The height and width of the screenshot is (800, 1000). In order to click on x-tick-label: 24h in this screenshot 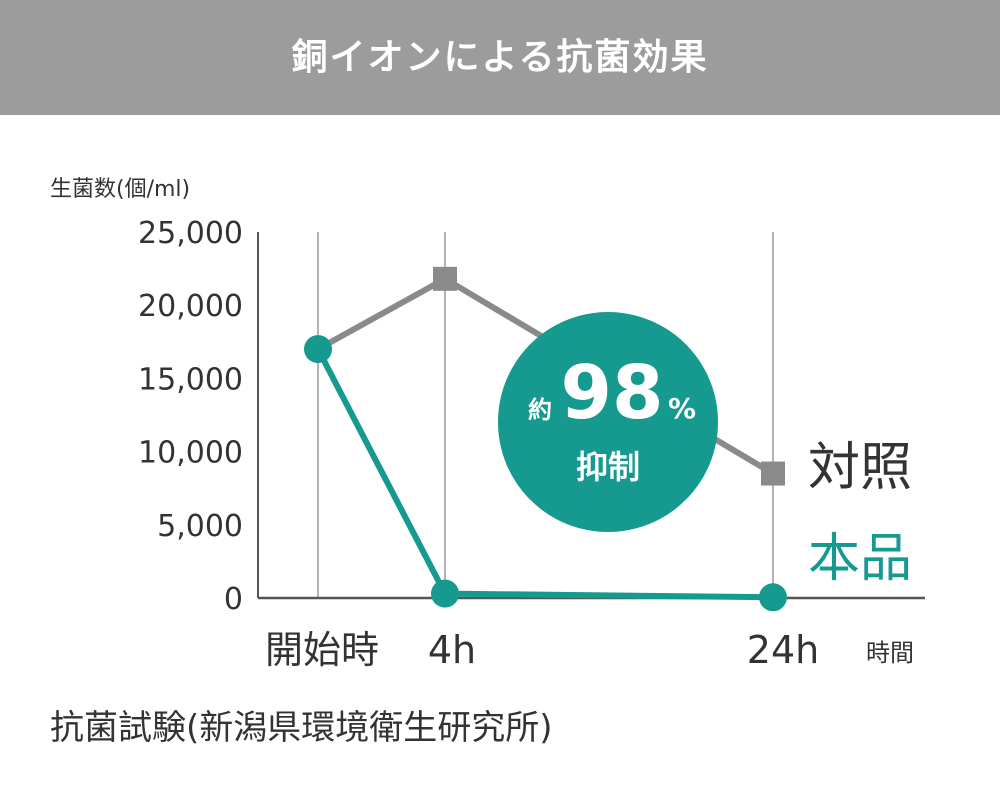, I will do `click(783, 650)`.